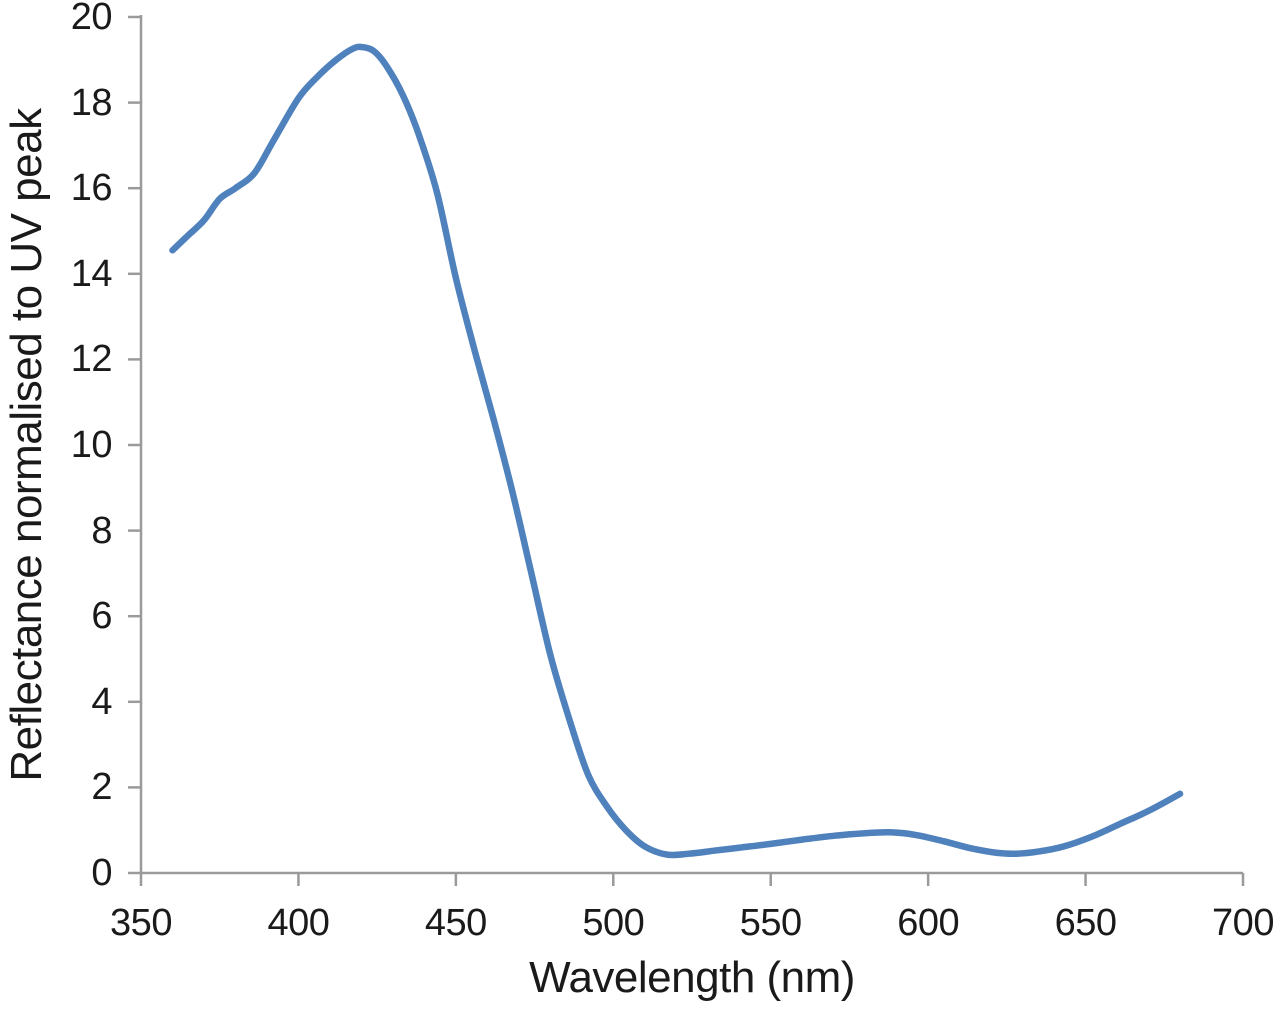 The width and height of the screenshot is (1280, 1019). I want to click on y-tick-label: 2, so click(101, 787).